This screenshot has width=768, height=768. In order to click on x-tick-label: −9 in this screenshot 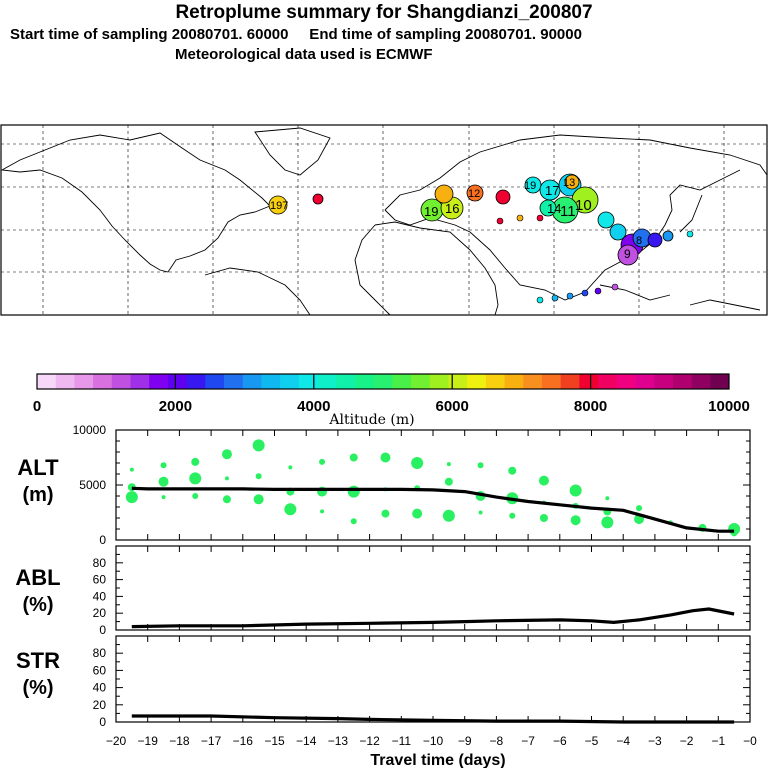, I will do `click(465, 741)`.